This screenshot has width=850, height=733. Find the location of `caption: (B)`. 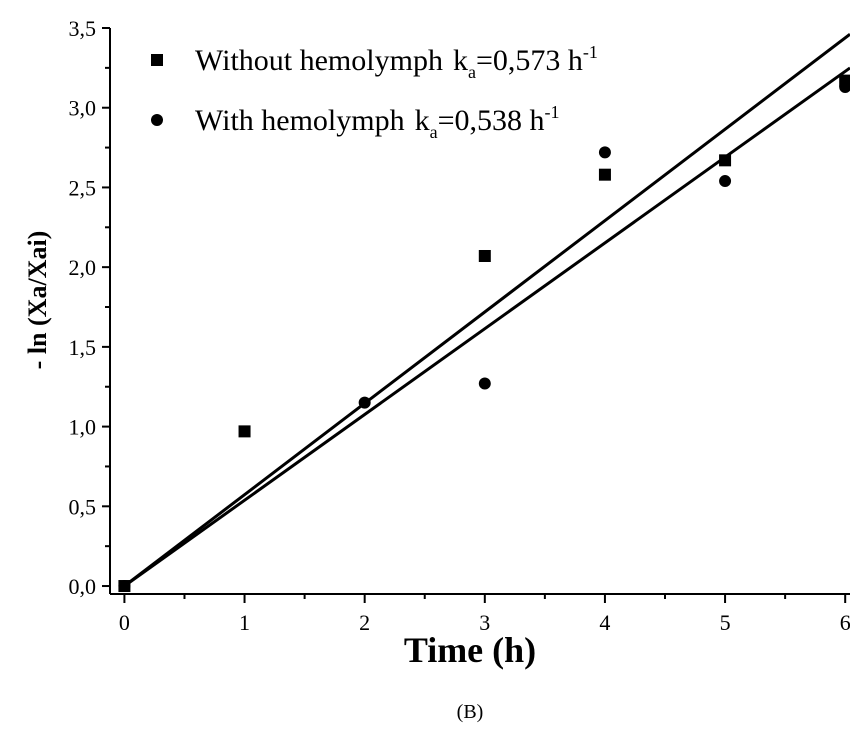

caption: (B) is located at coordinates (470, 712).